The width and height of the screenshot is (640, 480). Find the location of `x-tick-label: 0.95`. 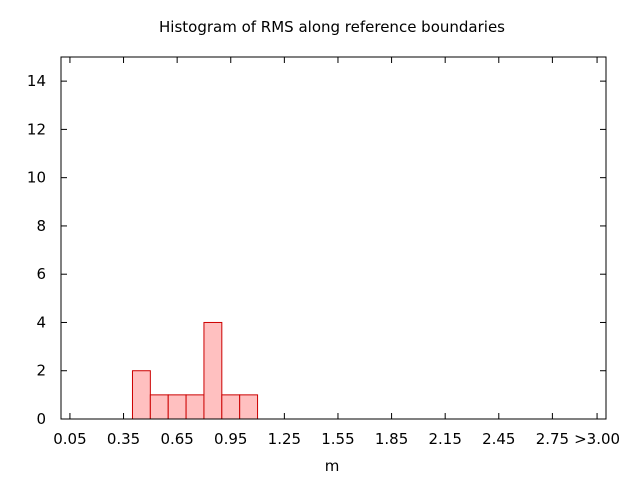

x-tick-label: 0.95 is located at coordinates (230, 439).